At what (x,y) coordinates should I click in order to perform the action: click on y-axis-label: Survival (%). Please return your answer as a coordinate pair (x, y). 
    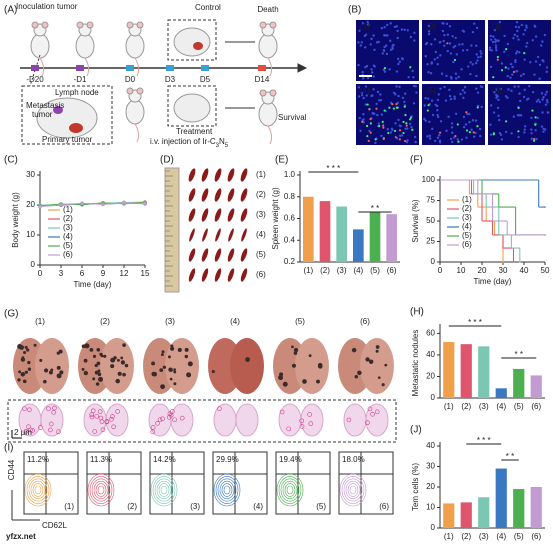
    Looking at the image, I should click on (415, 220).